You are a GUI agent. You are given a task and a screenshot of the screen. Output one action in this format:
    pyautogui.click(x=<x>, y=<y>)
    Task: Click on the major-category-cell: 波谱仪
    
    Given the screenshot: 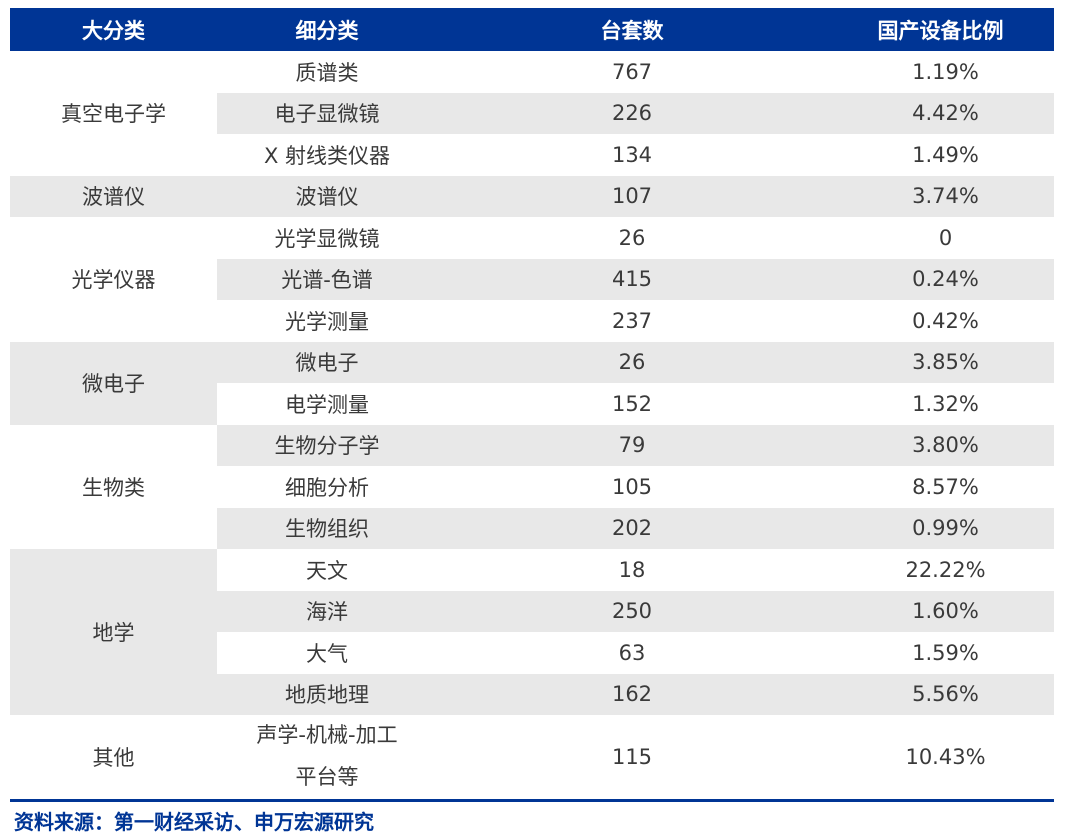 What is the action you would take?
    pyautogui.click(x=113, y=197)
    